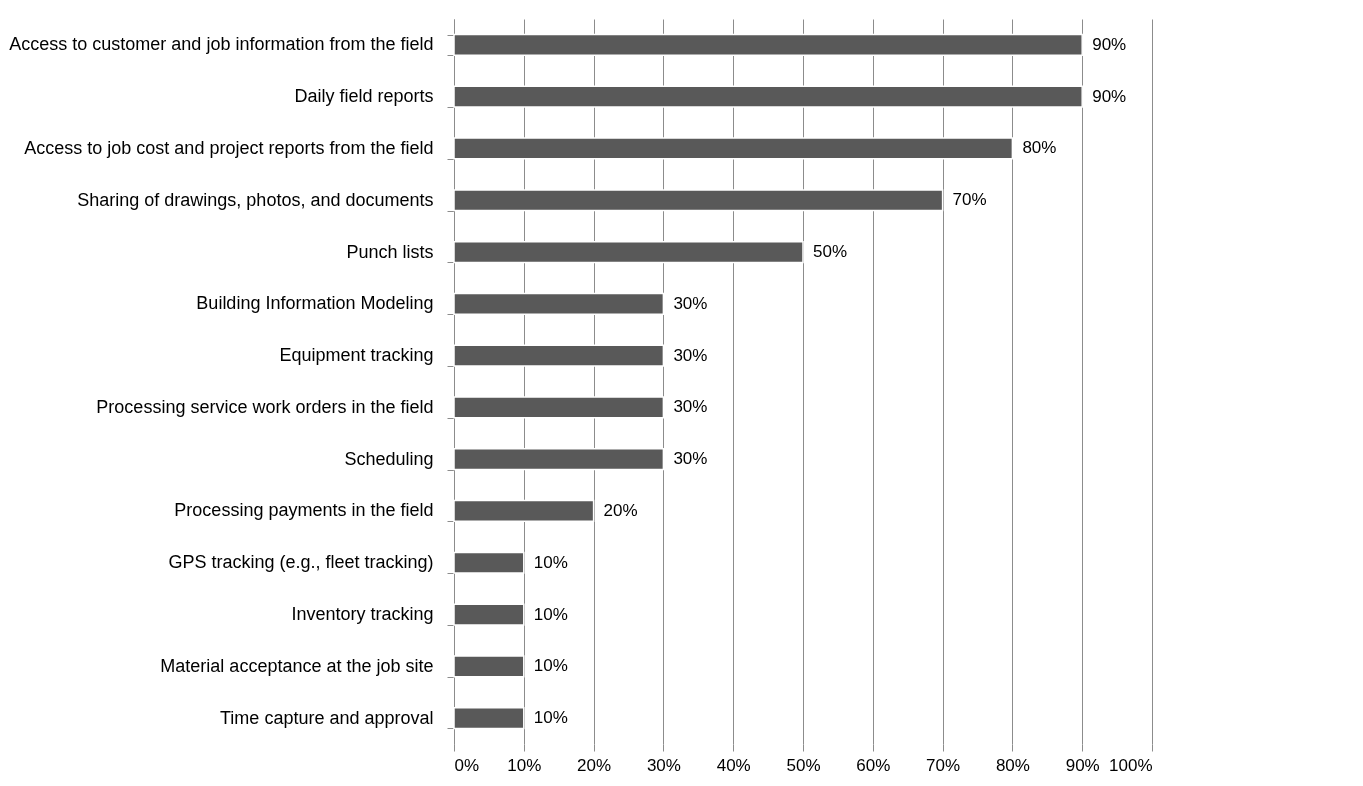 The image size is (1363, 786). I want to click on y-tick-label: Processing payments in the field, so click(304, 510).